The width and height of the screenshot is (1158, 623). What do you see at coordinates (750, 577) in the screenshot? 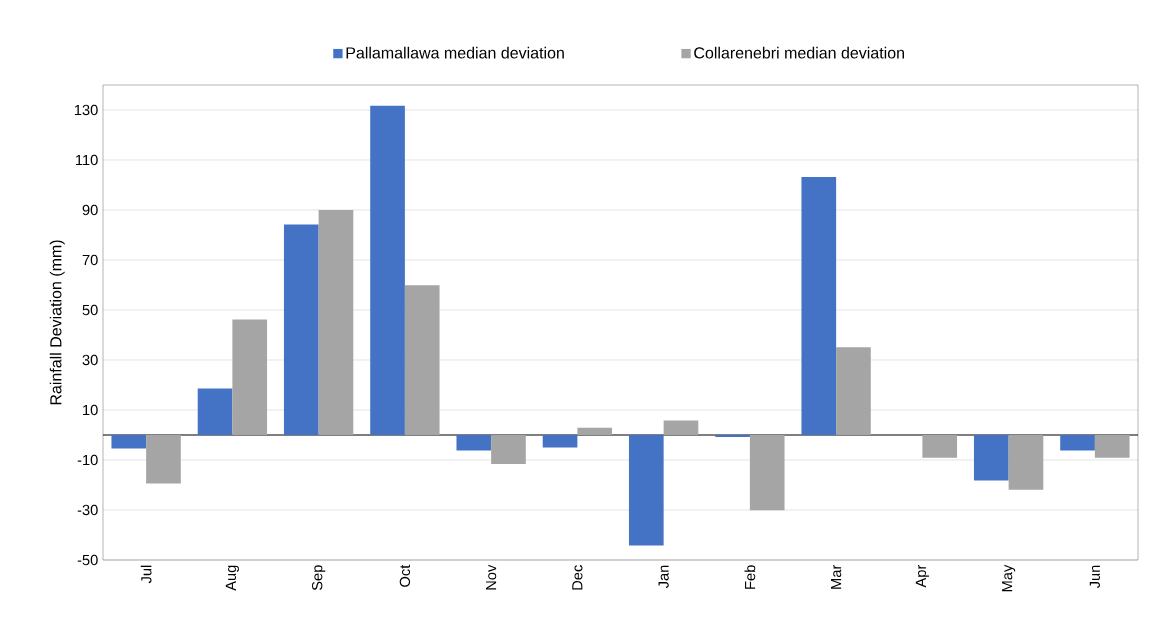
I see `x-tick-label: Feb` at bounding box center [750, 577].